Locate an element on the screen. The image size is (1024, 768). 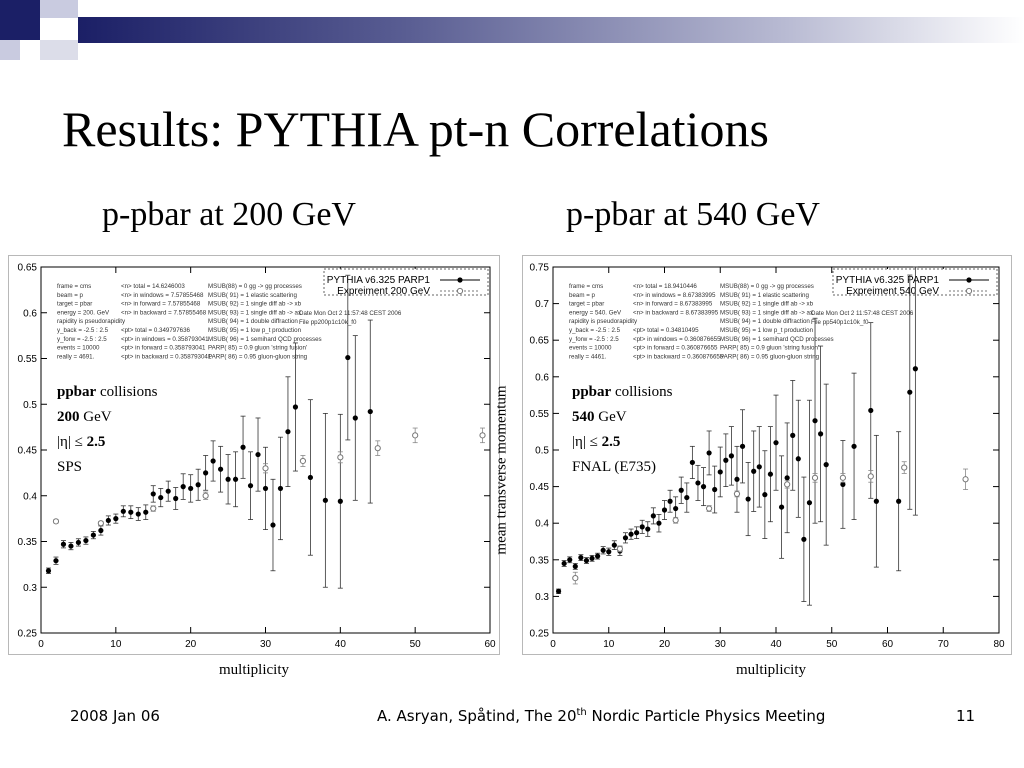
info-text: MSUB( 94) = 1 double diffraction is located at coordinates (765, 321).